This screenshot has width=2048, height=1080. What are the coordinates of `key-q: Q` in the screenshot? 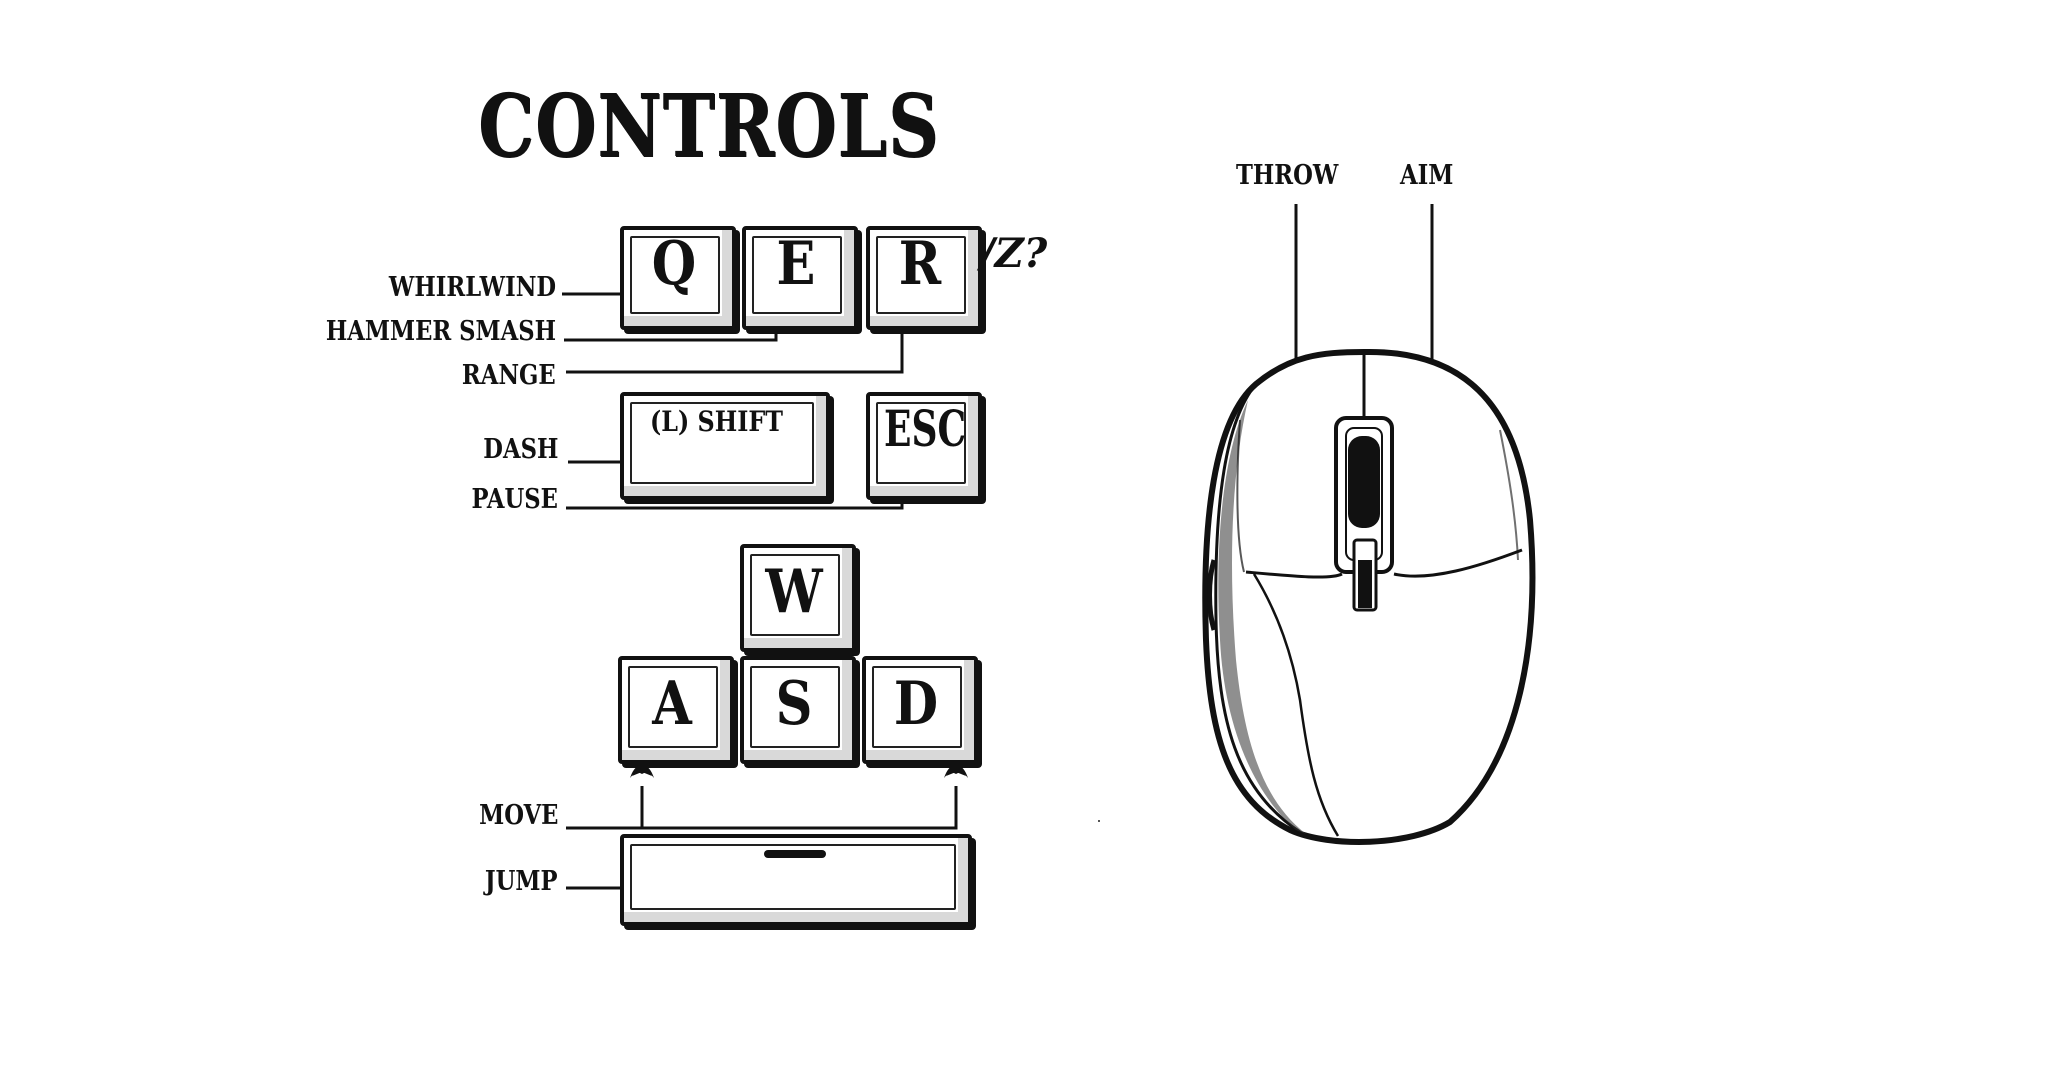 It's located at (678, 278).